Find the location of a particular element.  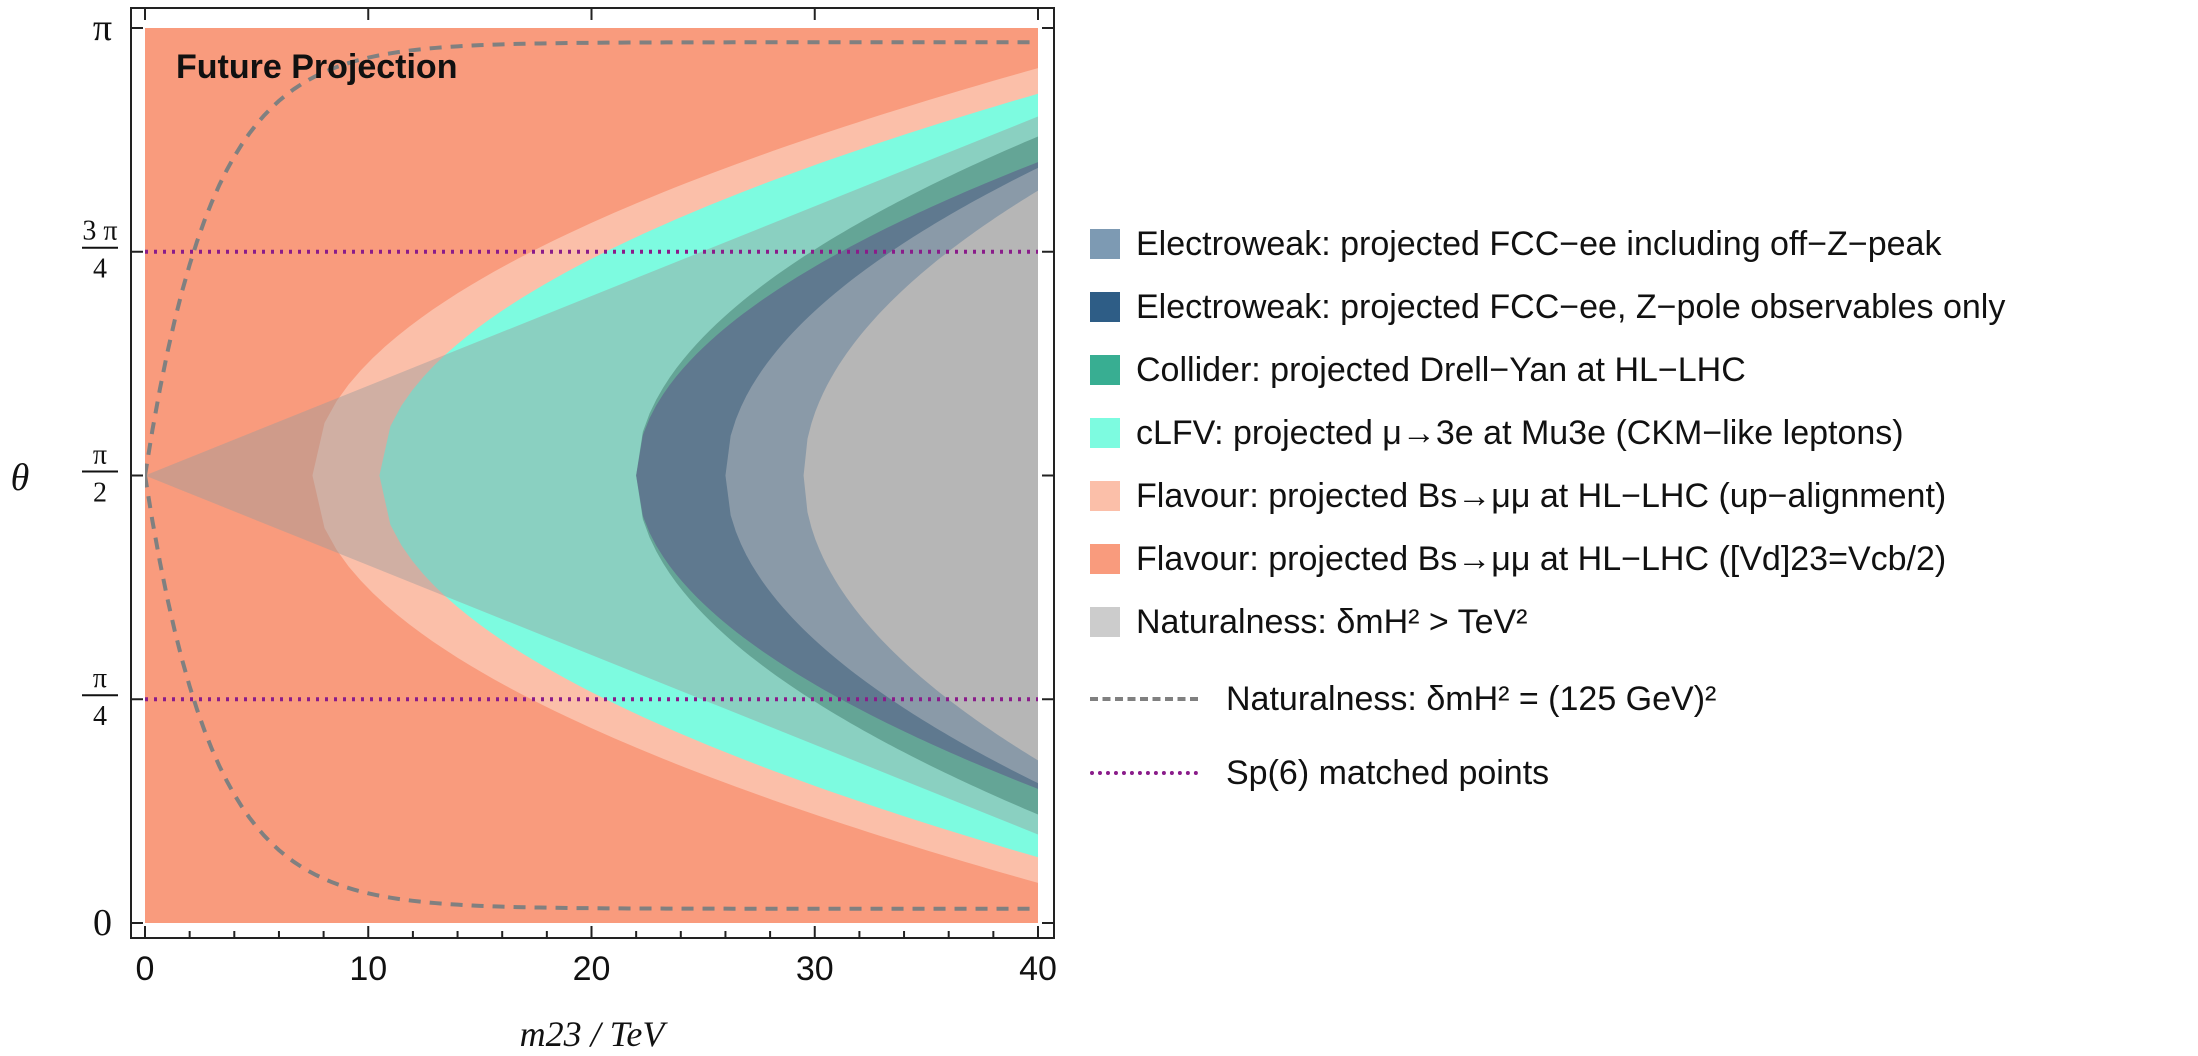

x-tick-label: 30 is located at coordinates (815, 969).